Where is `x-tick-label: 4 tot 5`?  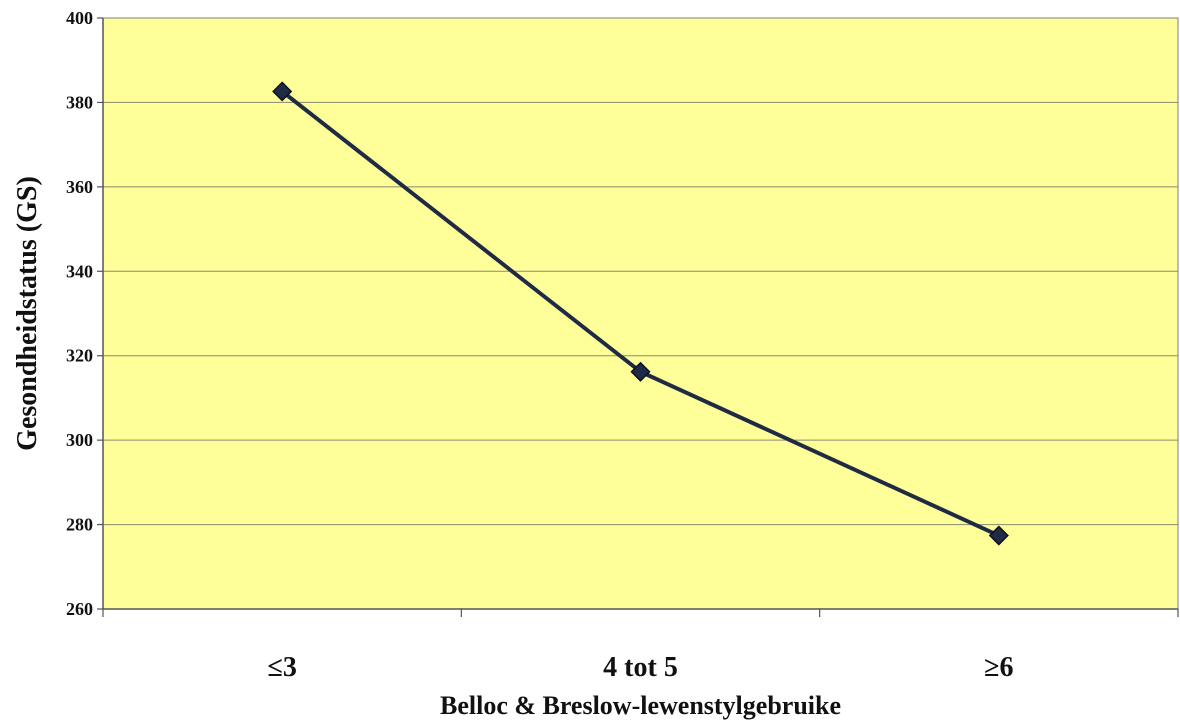 x-tick-label: 4 tot 5 is located at coordinates (640, 667).